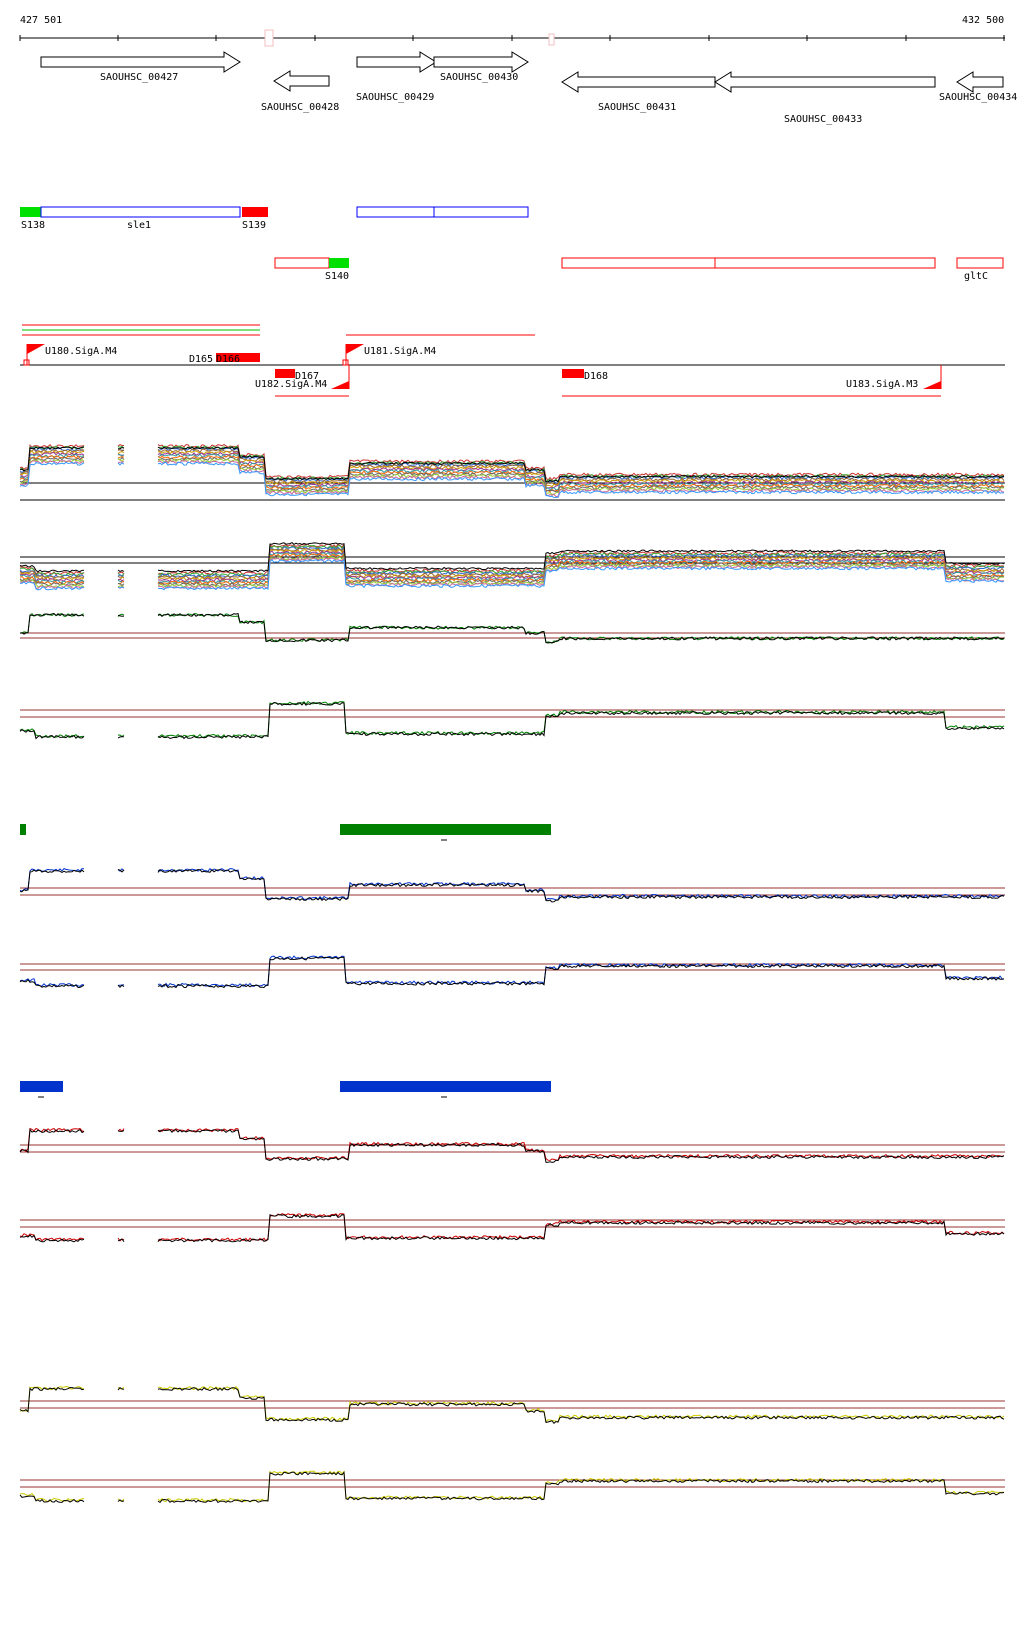  Describe the element at coordinates (41, 20) in the screenshot. I see `ruler-start-label: 427 501` at that location.